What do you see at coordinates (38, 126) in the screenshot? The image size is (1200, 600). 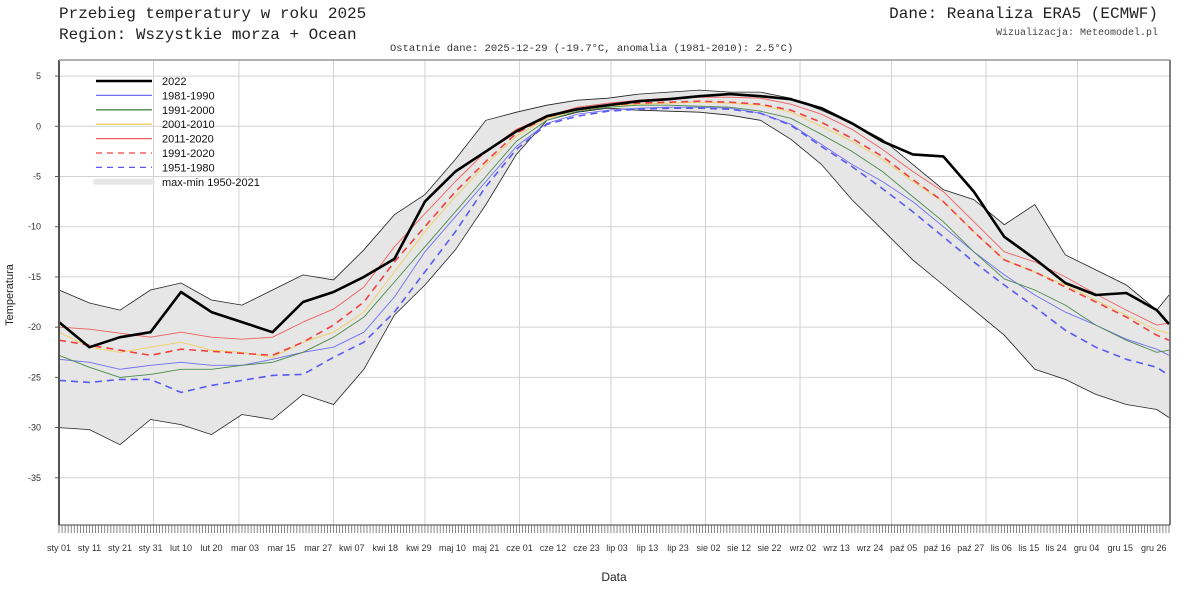 I see `y-tick-label: 0` at bounding box center [38, 126].